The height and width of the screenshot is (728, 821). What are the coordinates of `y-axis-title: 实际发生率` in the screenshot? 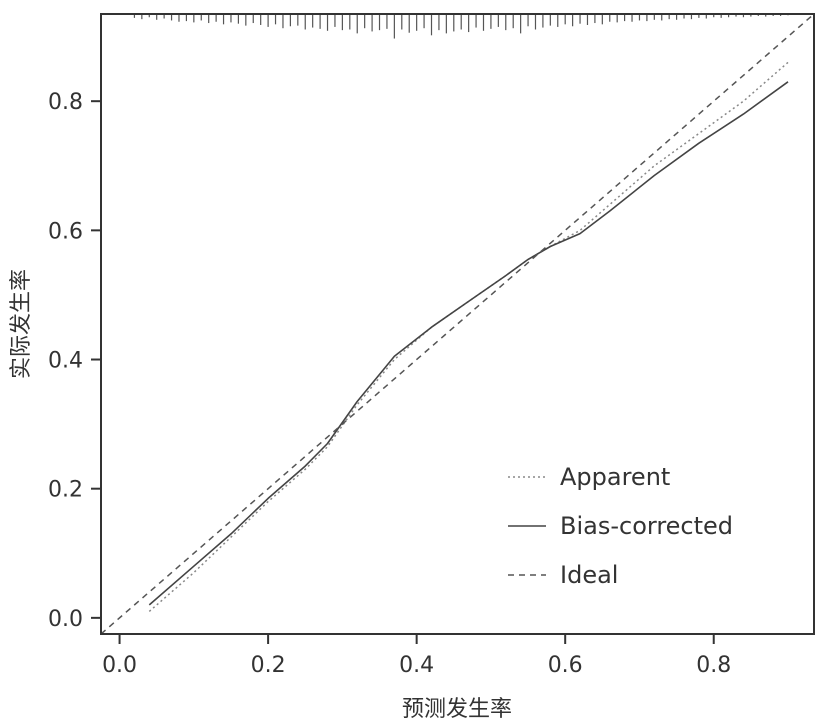 It's located at (21, 324).